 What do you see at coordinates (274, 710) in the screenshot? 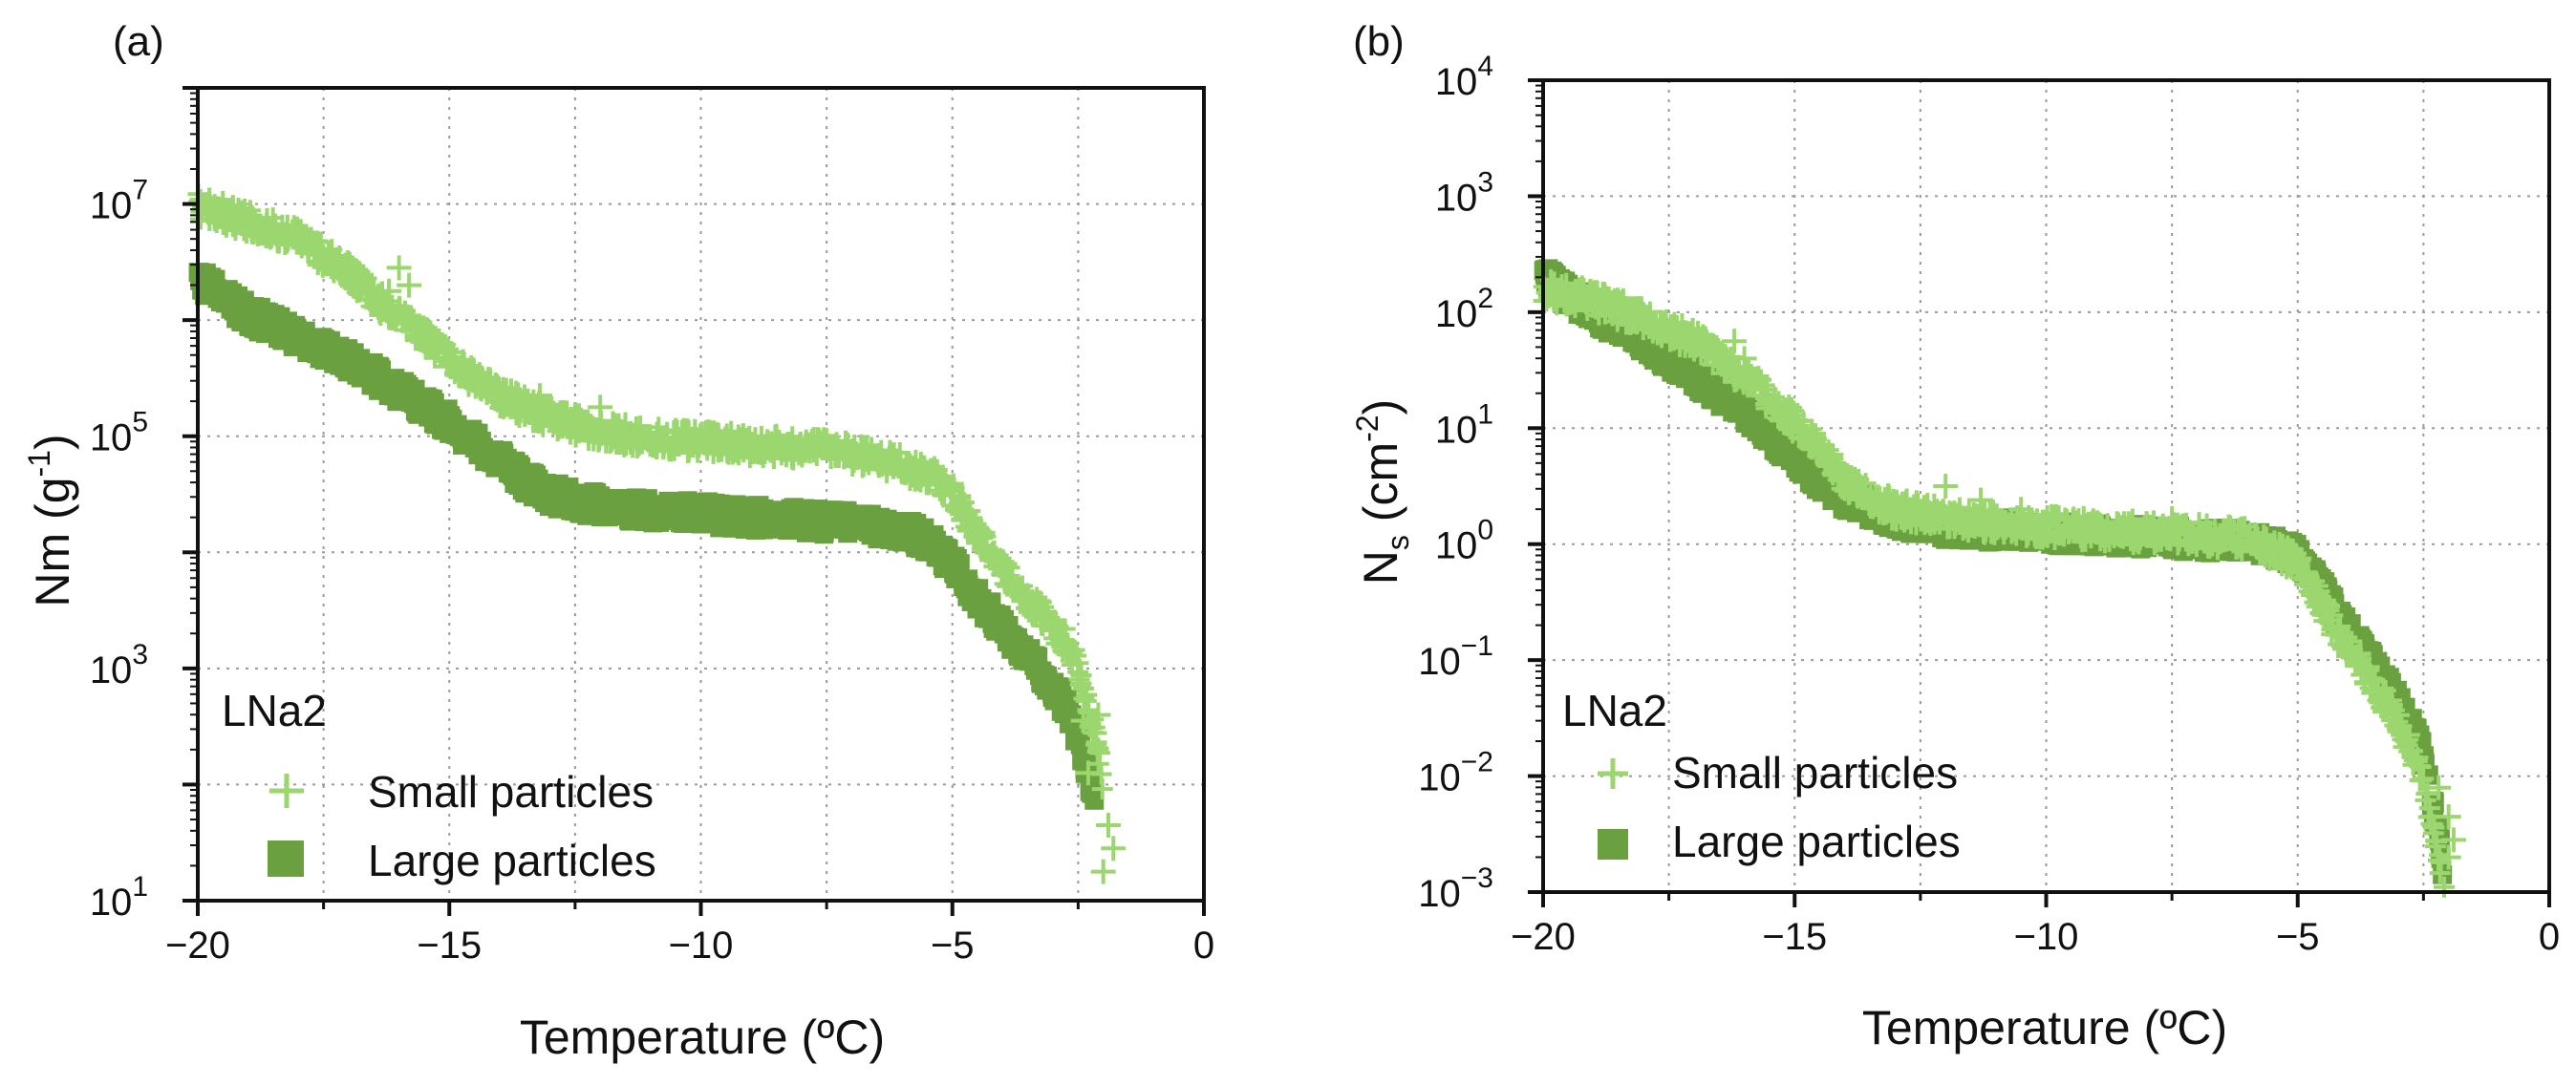
I see `panel-a-legend-title: LNa2` at bounding box center [274, 710].